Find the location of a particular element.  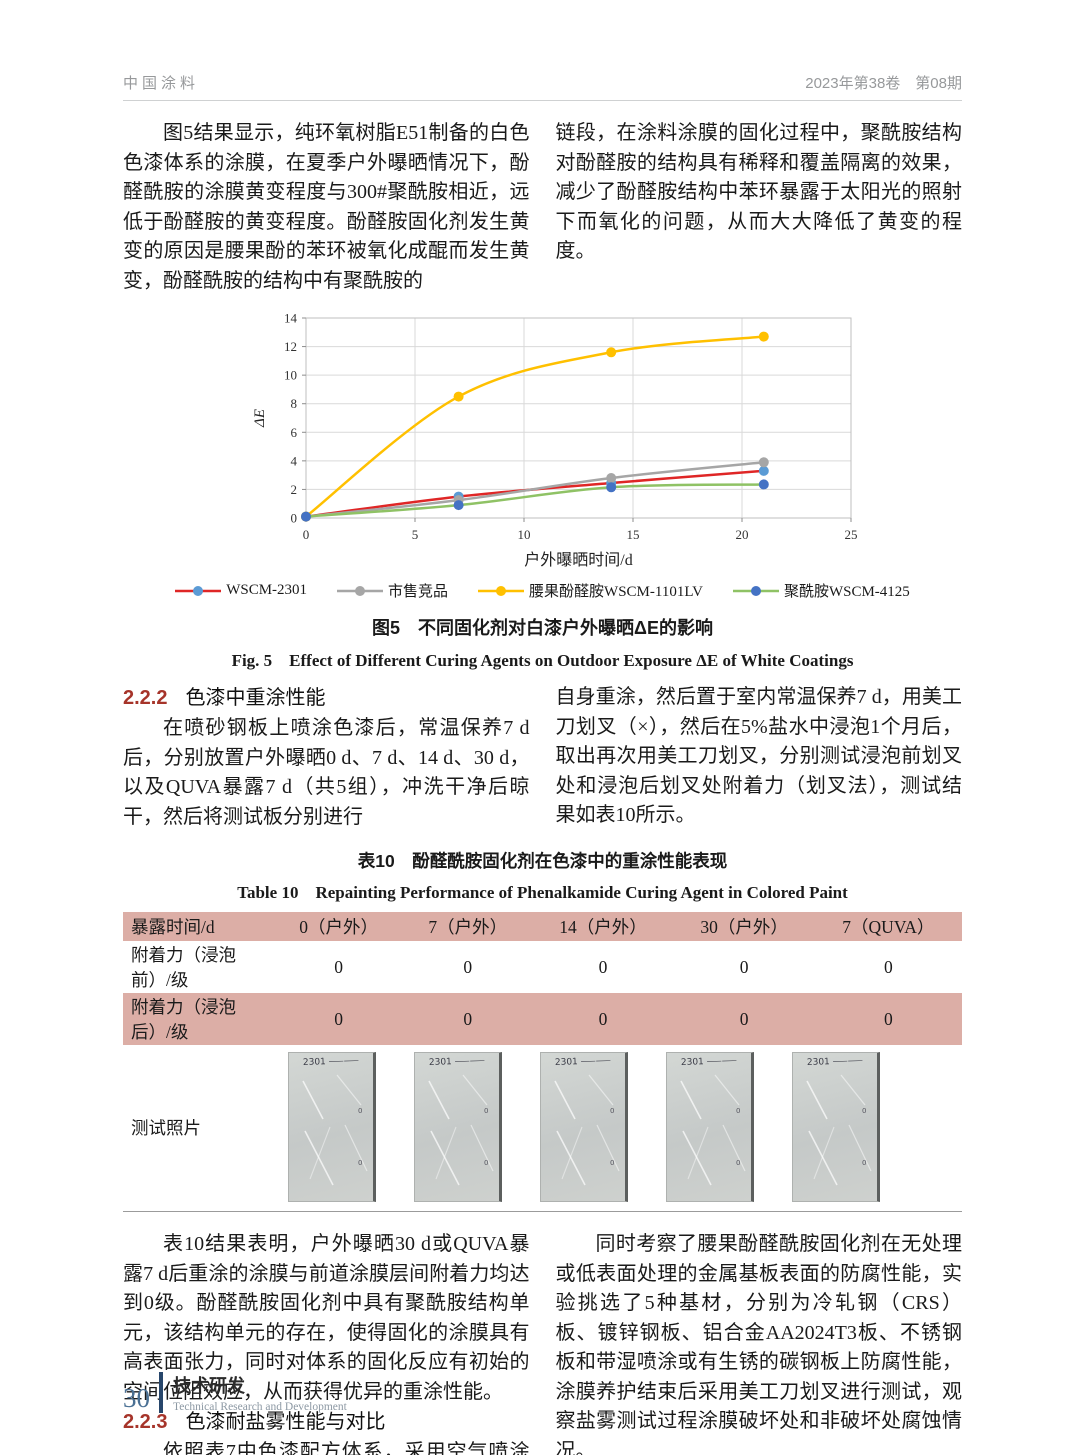

section-number: 2.2.3 is located at coordinates (145, 1422).